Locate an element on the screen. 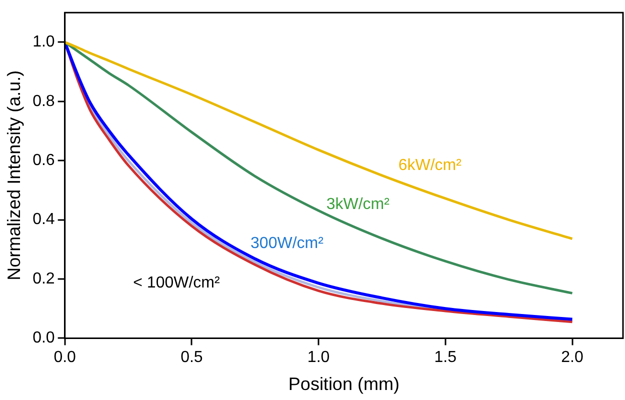 This screenshot has height=400, width=625. y-tick-label: 0.0 is located at coordinates (43, 338).